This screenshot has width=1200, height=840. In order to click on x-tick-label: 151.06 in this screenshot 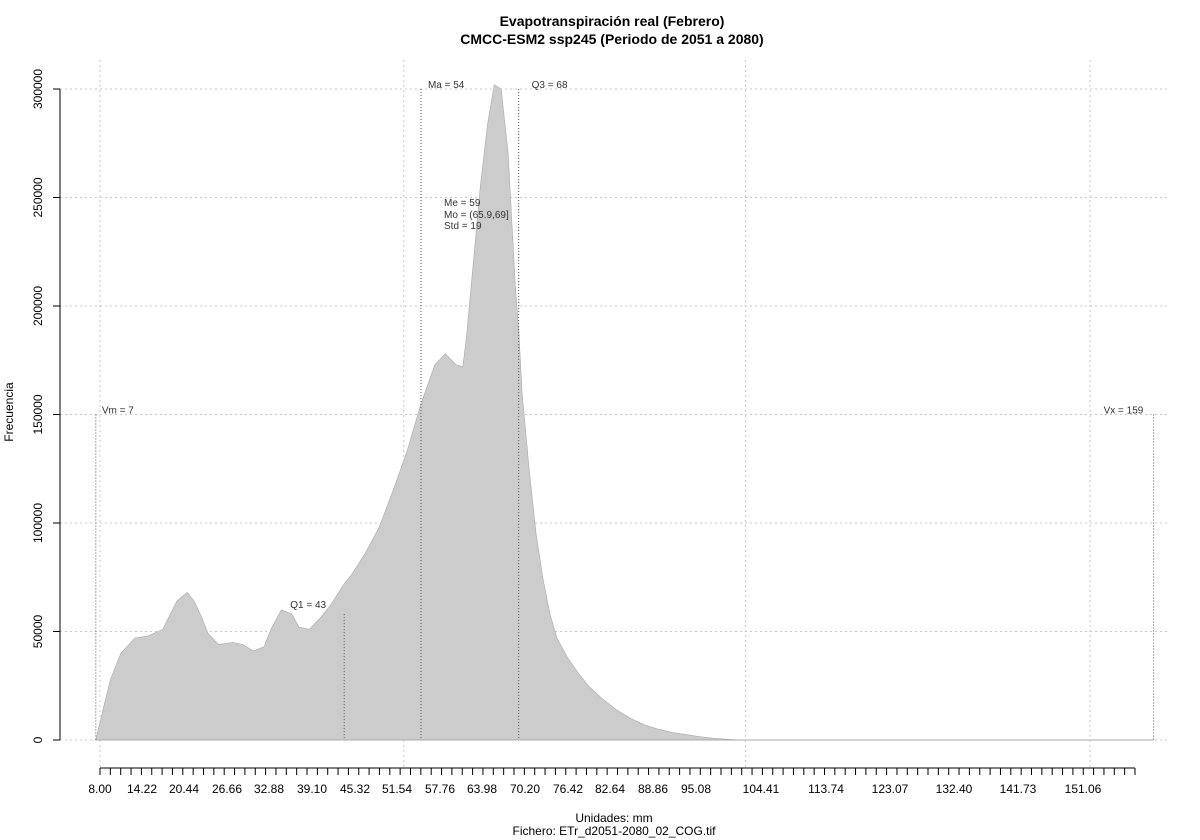, I will do `click(1083, 789)`.